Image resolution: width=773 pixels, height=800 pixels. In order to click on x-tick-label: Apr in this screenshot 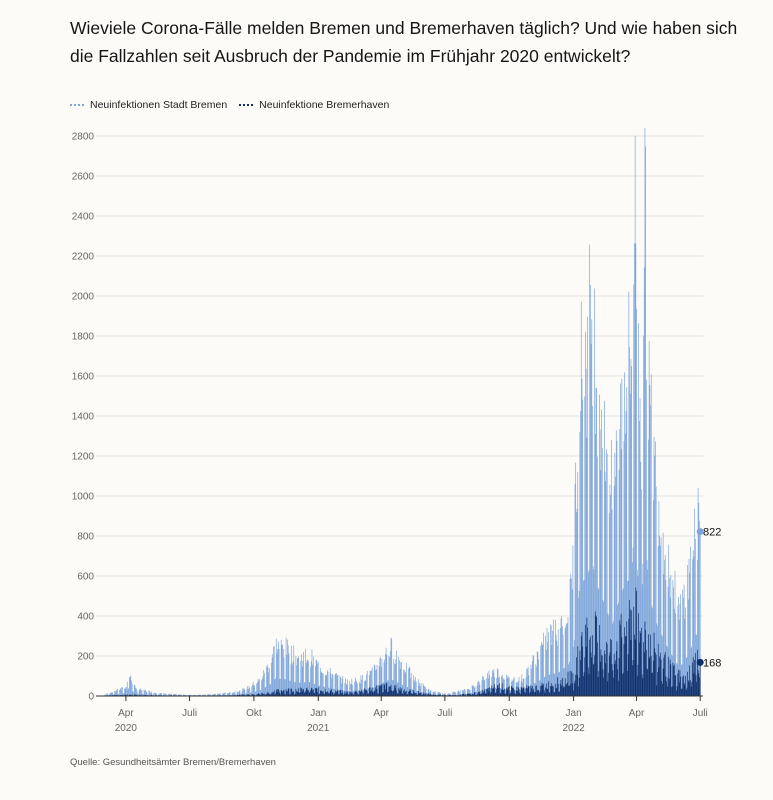, I will do `click(381, 713)`.